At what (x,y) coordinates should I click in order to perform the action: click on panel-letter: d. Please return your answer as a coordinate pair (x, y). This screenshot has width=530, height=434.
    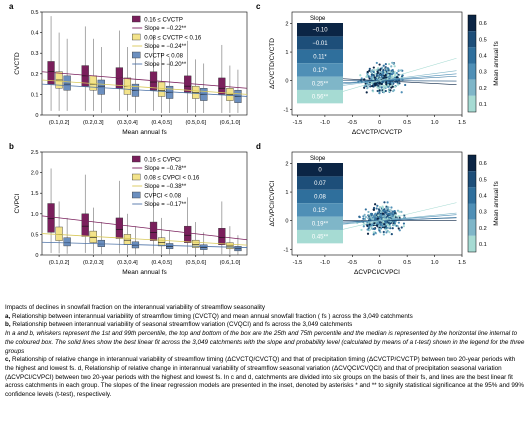
    Looking at the image, I should click on (258, 146).